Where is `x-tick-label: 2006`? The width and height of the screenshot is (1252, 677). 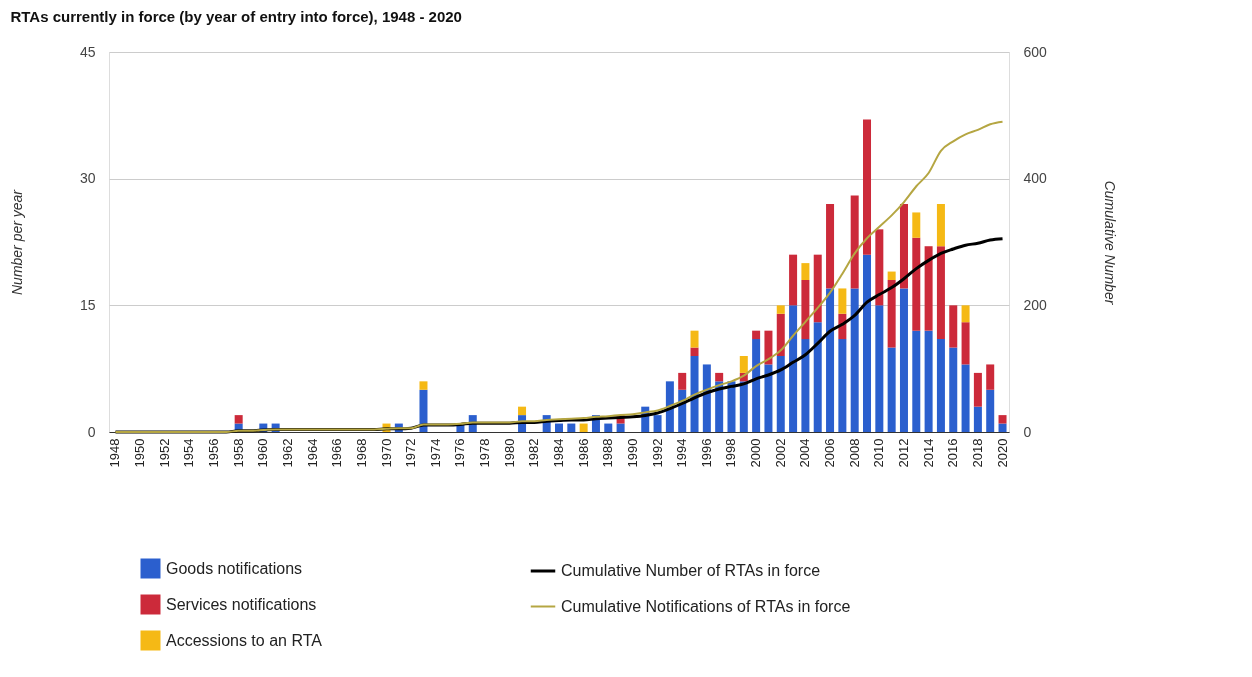
x-tick-label: 2006 is located at coordinates (830, 453).